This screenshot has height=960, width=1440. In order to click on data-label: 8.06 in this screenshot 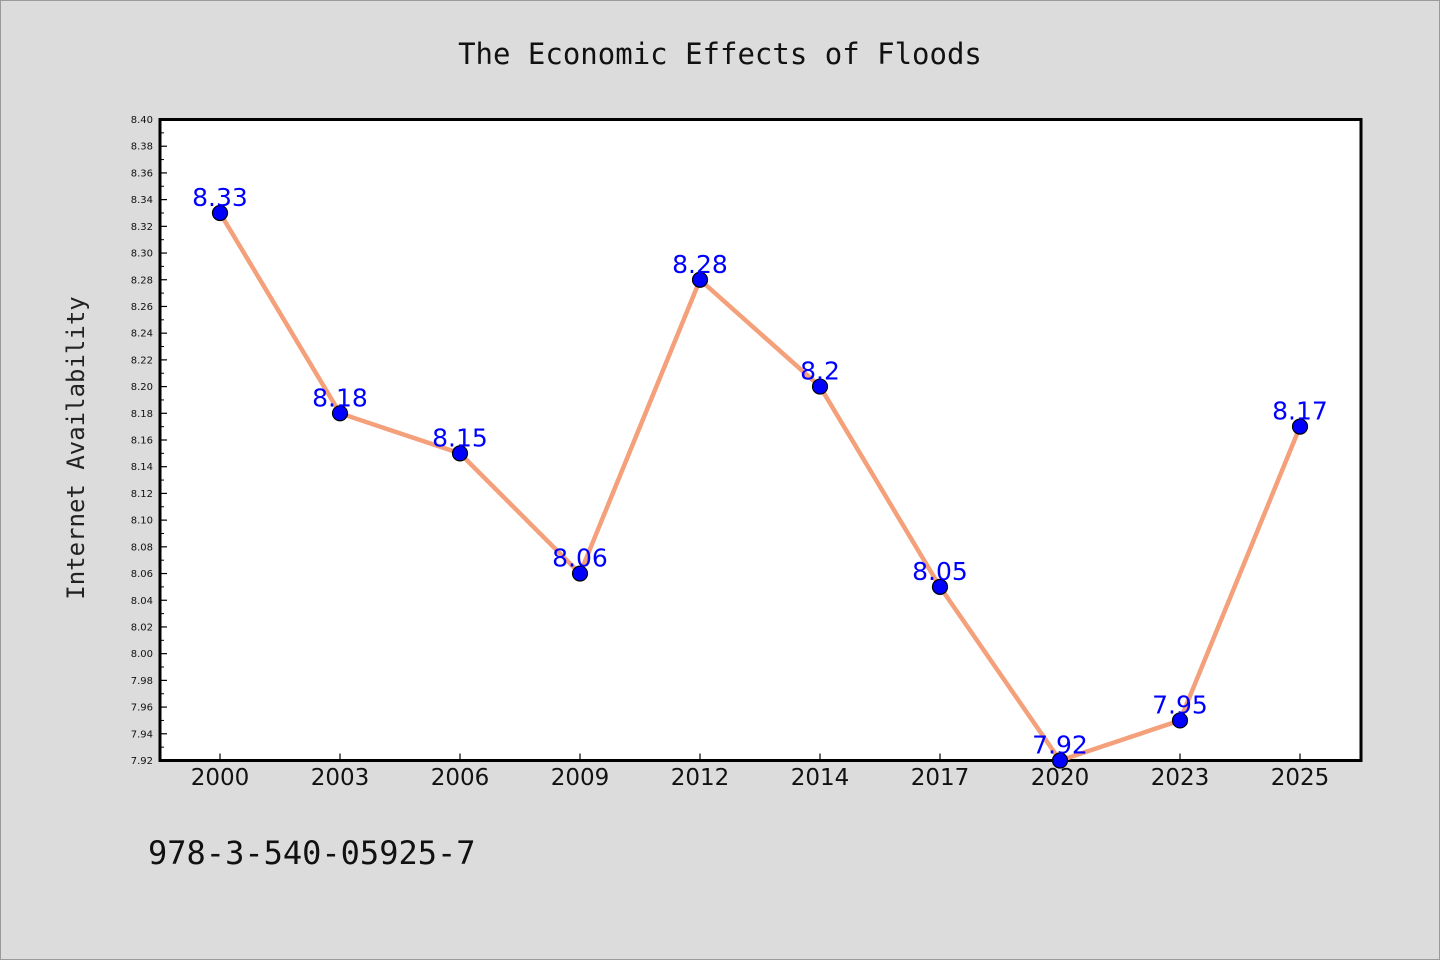, I will do `click(580, 558)`.